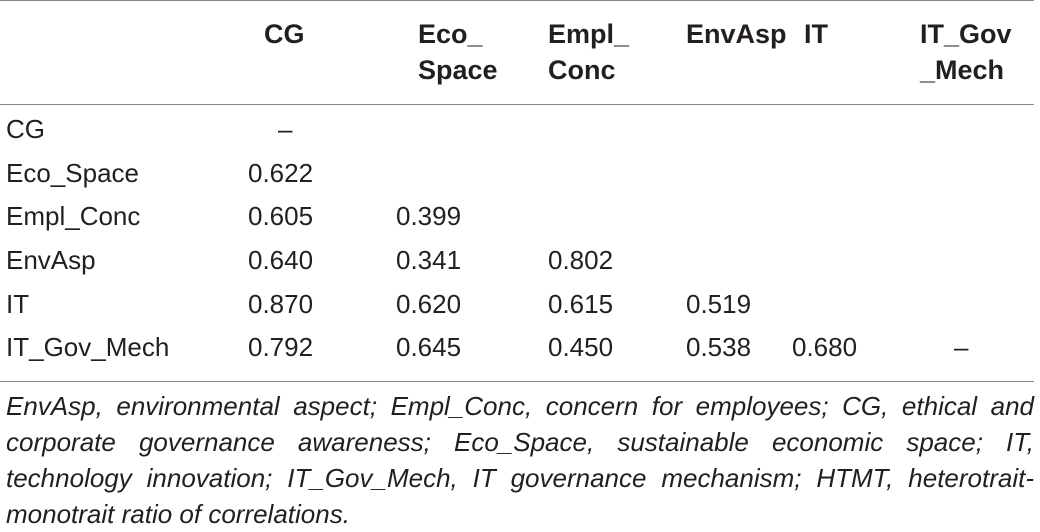  Describe the element at coordinates (281, 303) in the screenshot. I see `table-cell: 0.870` at that location.